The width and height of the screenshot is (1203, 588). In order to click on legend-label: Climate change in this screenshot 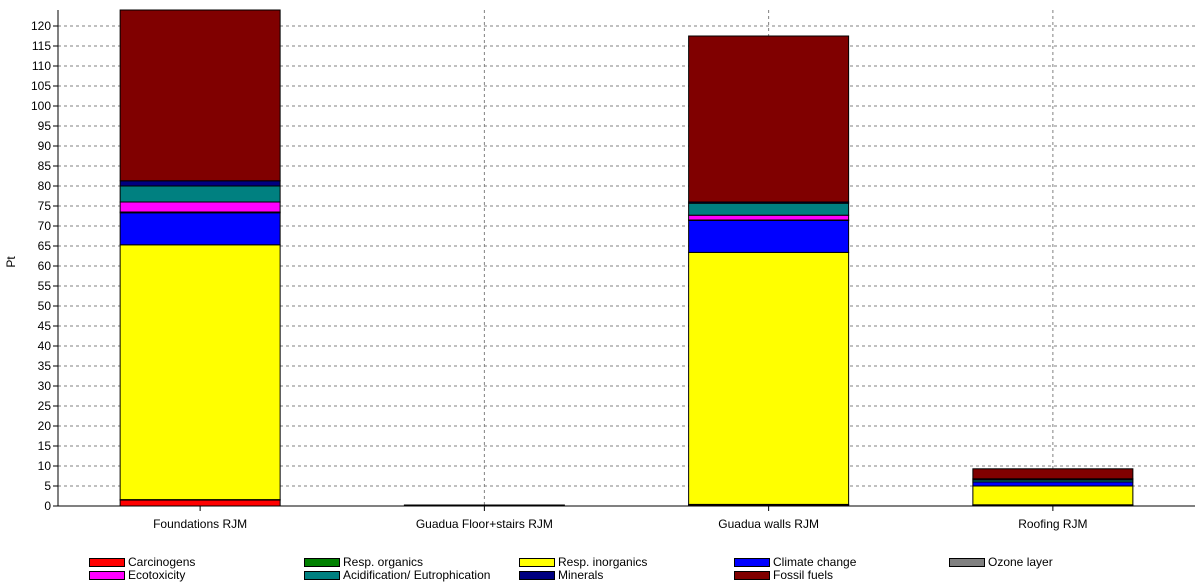, I will do `click(815, 562)`.